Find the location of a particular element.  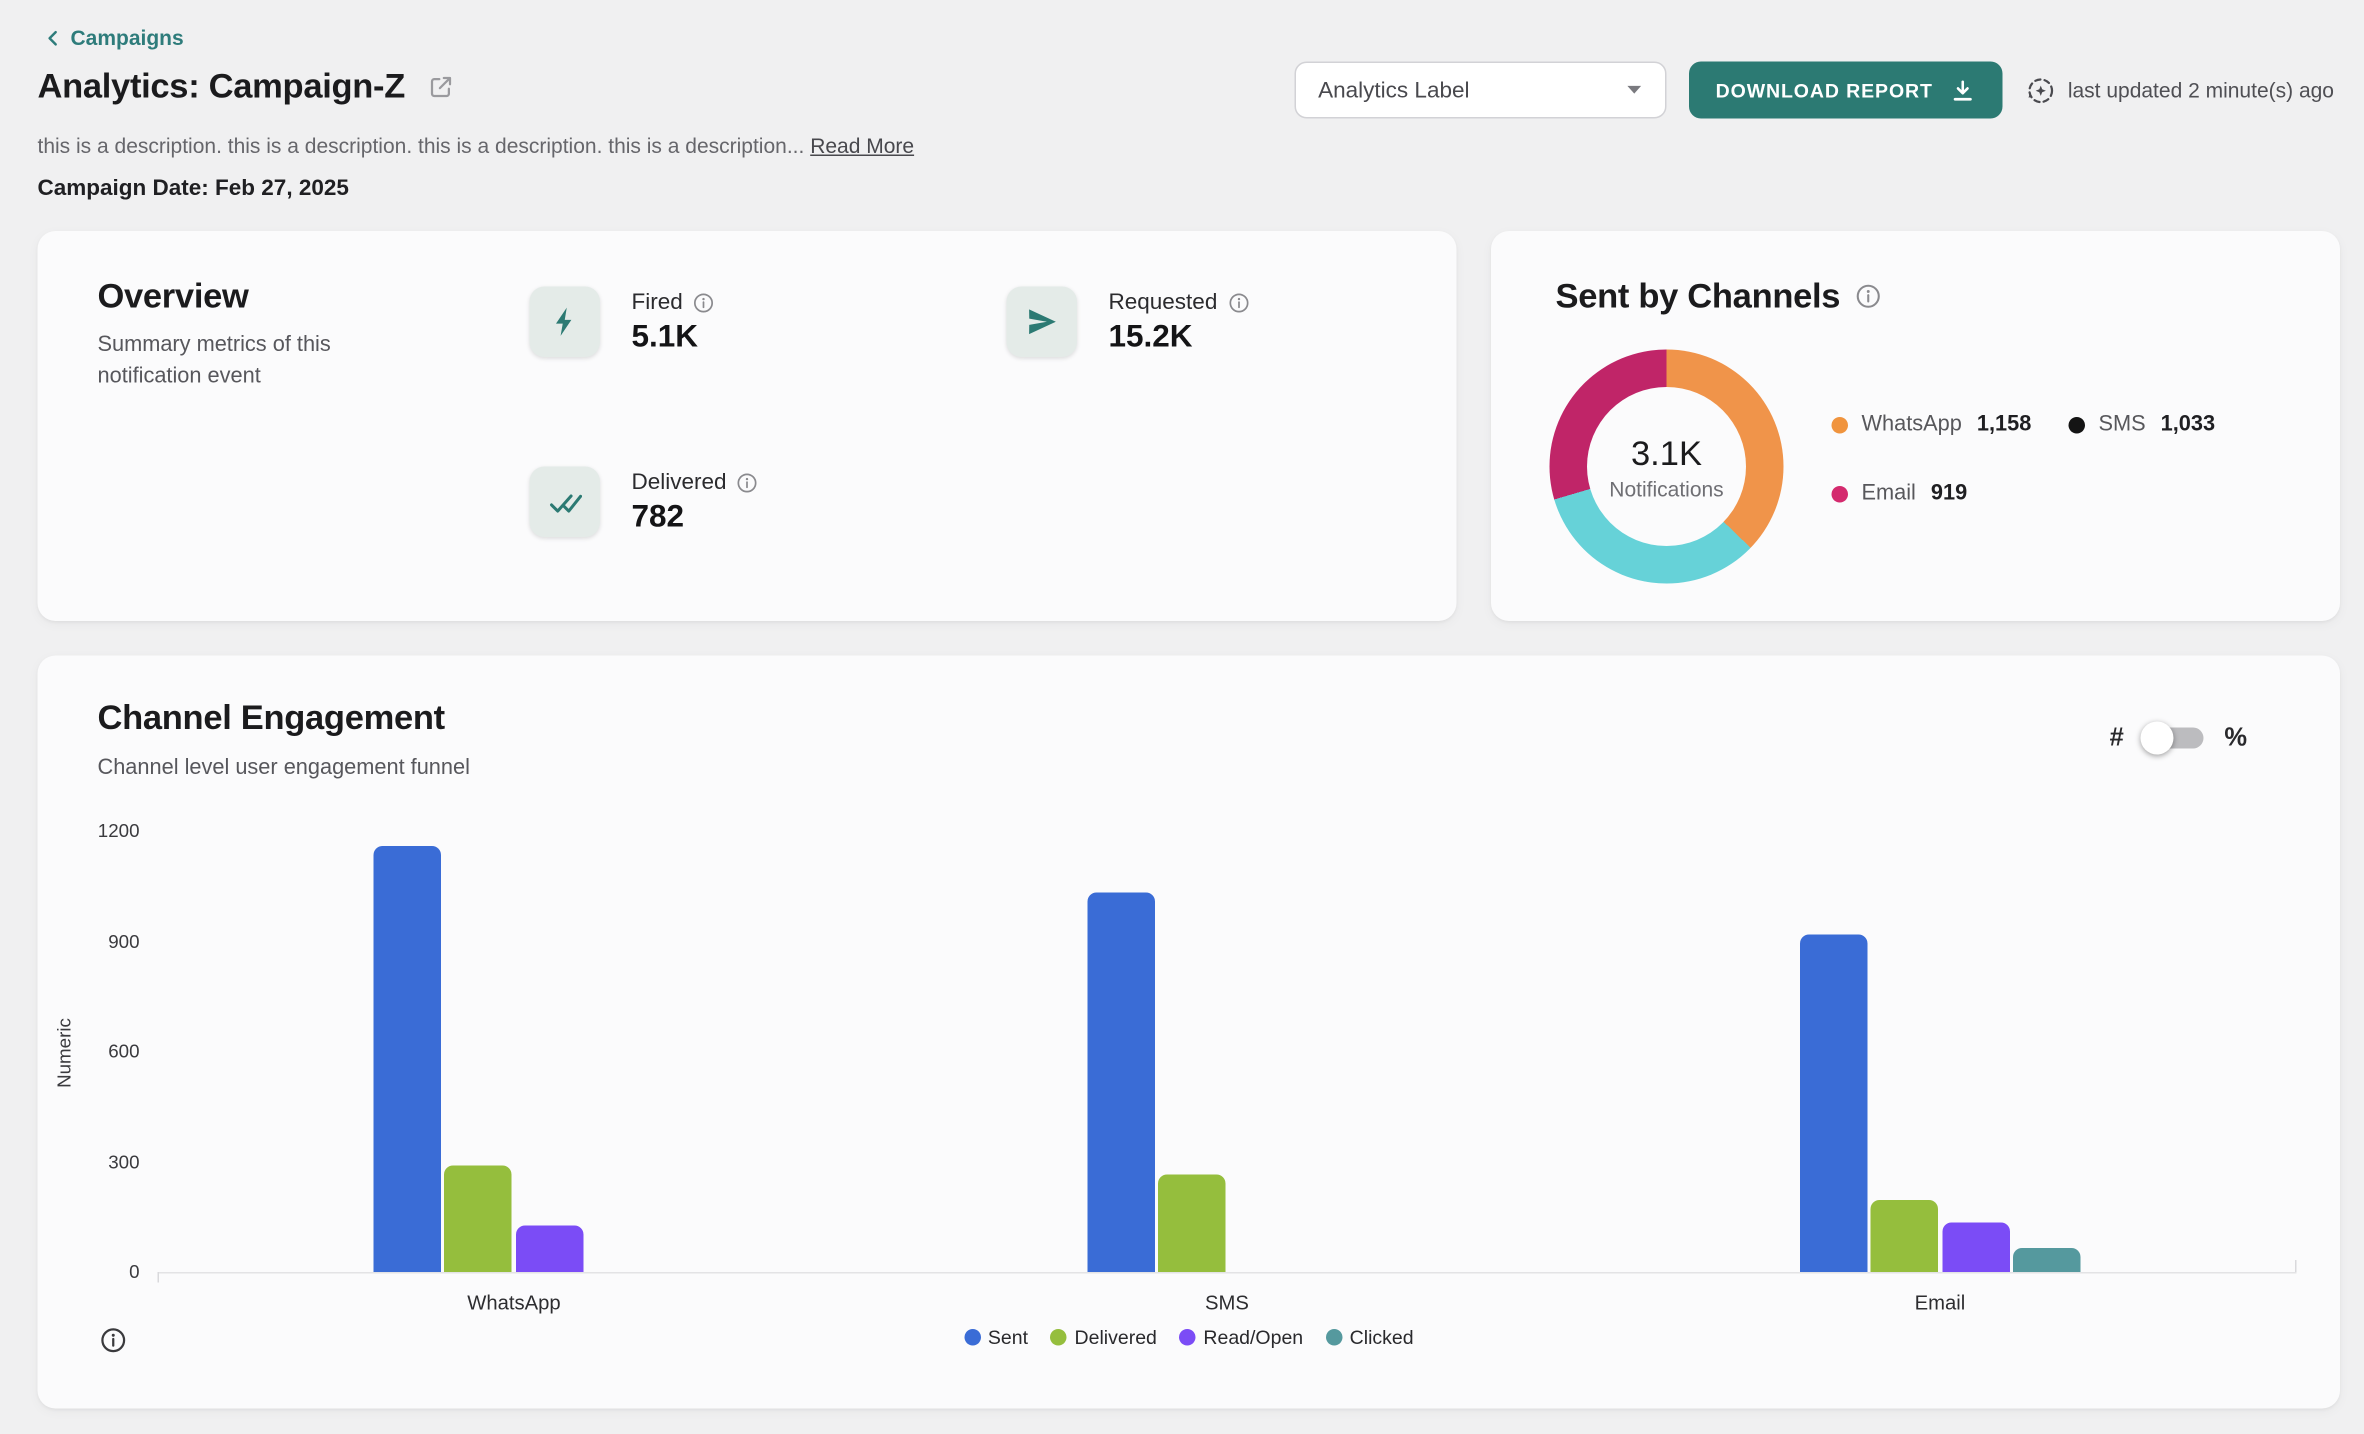

overview-title: Overview is located at coordinates (173, 295).